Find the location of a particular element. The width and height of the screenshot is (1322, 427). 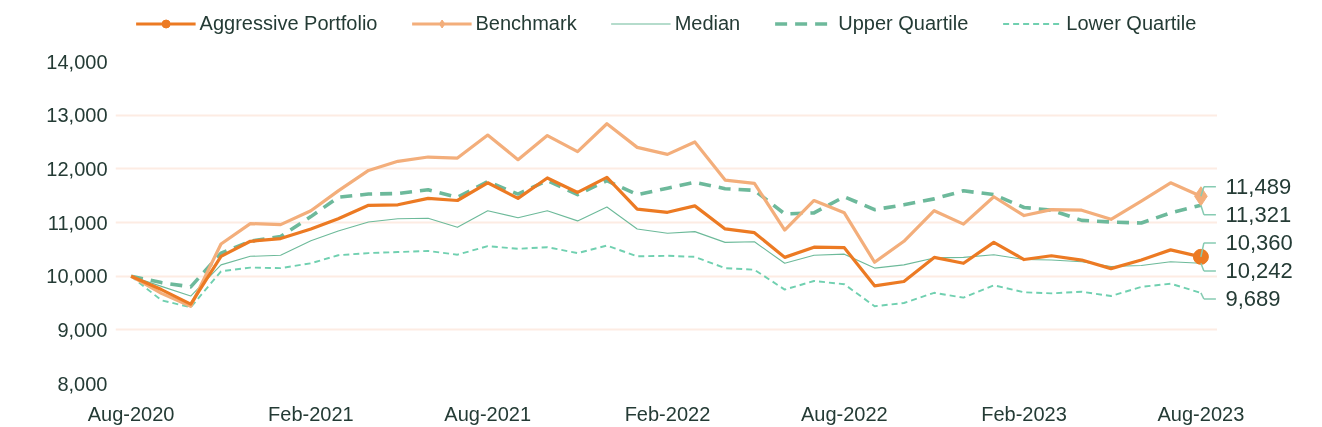

data-label: 11,489 is located at coordinates (1258, 187).